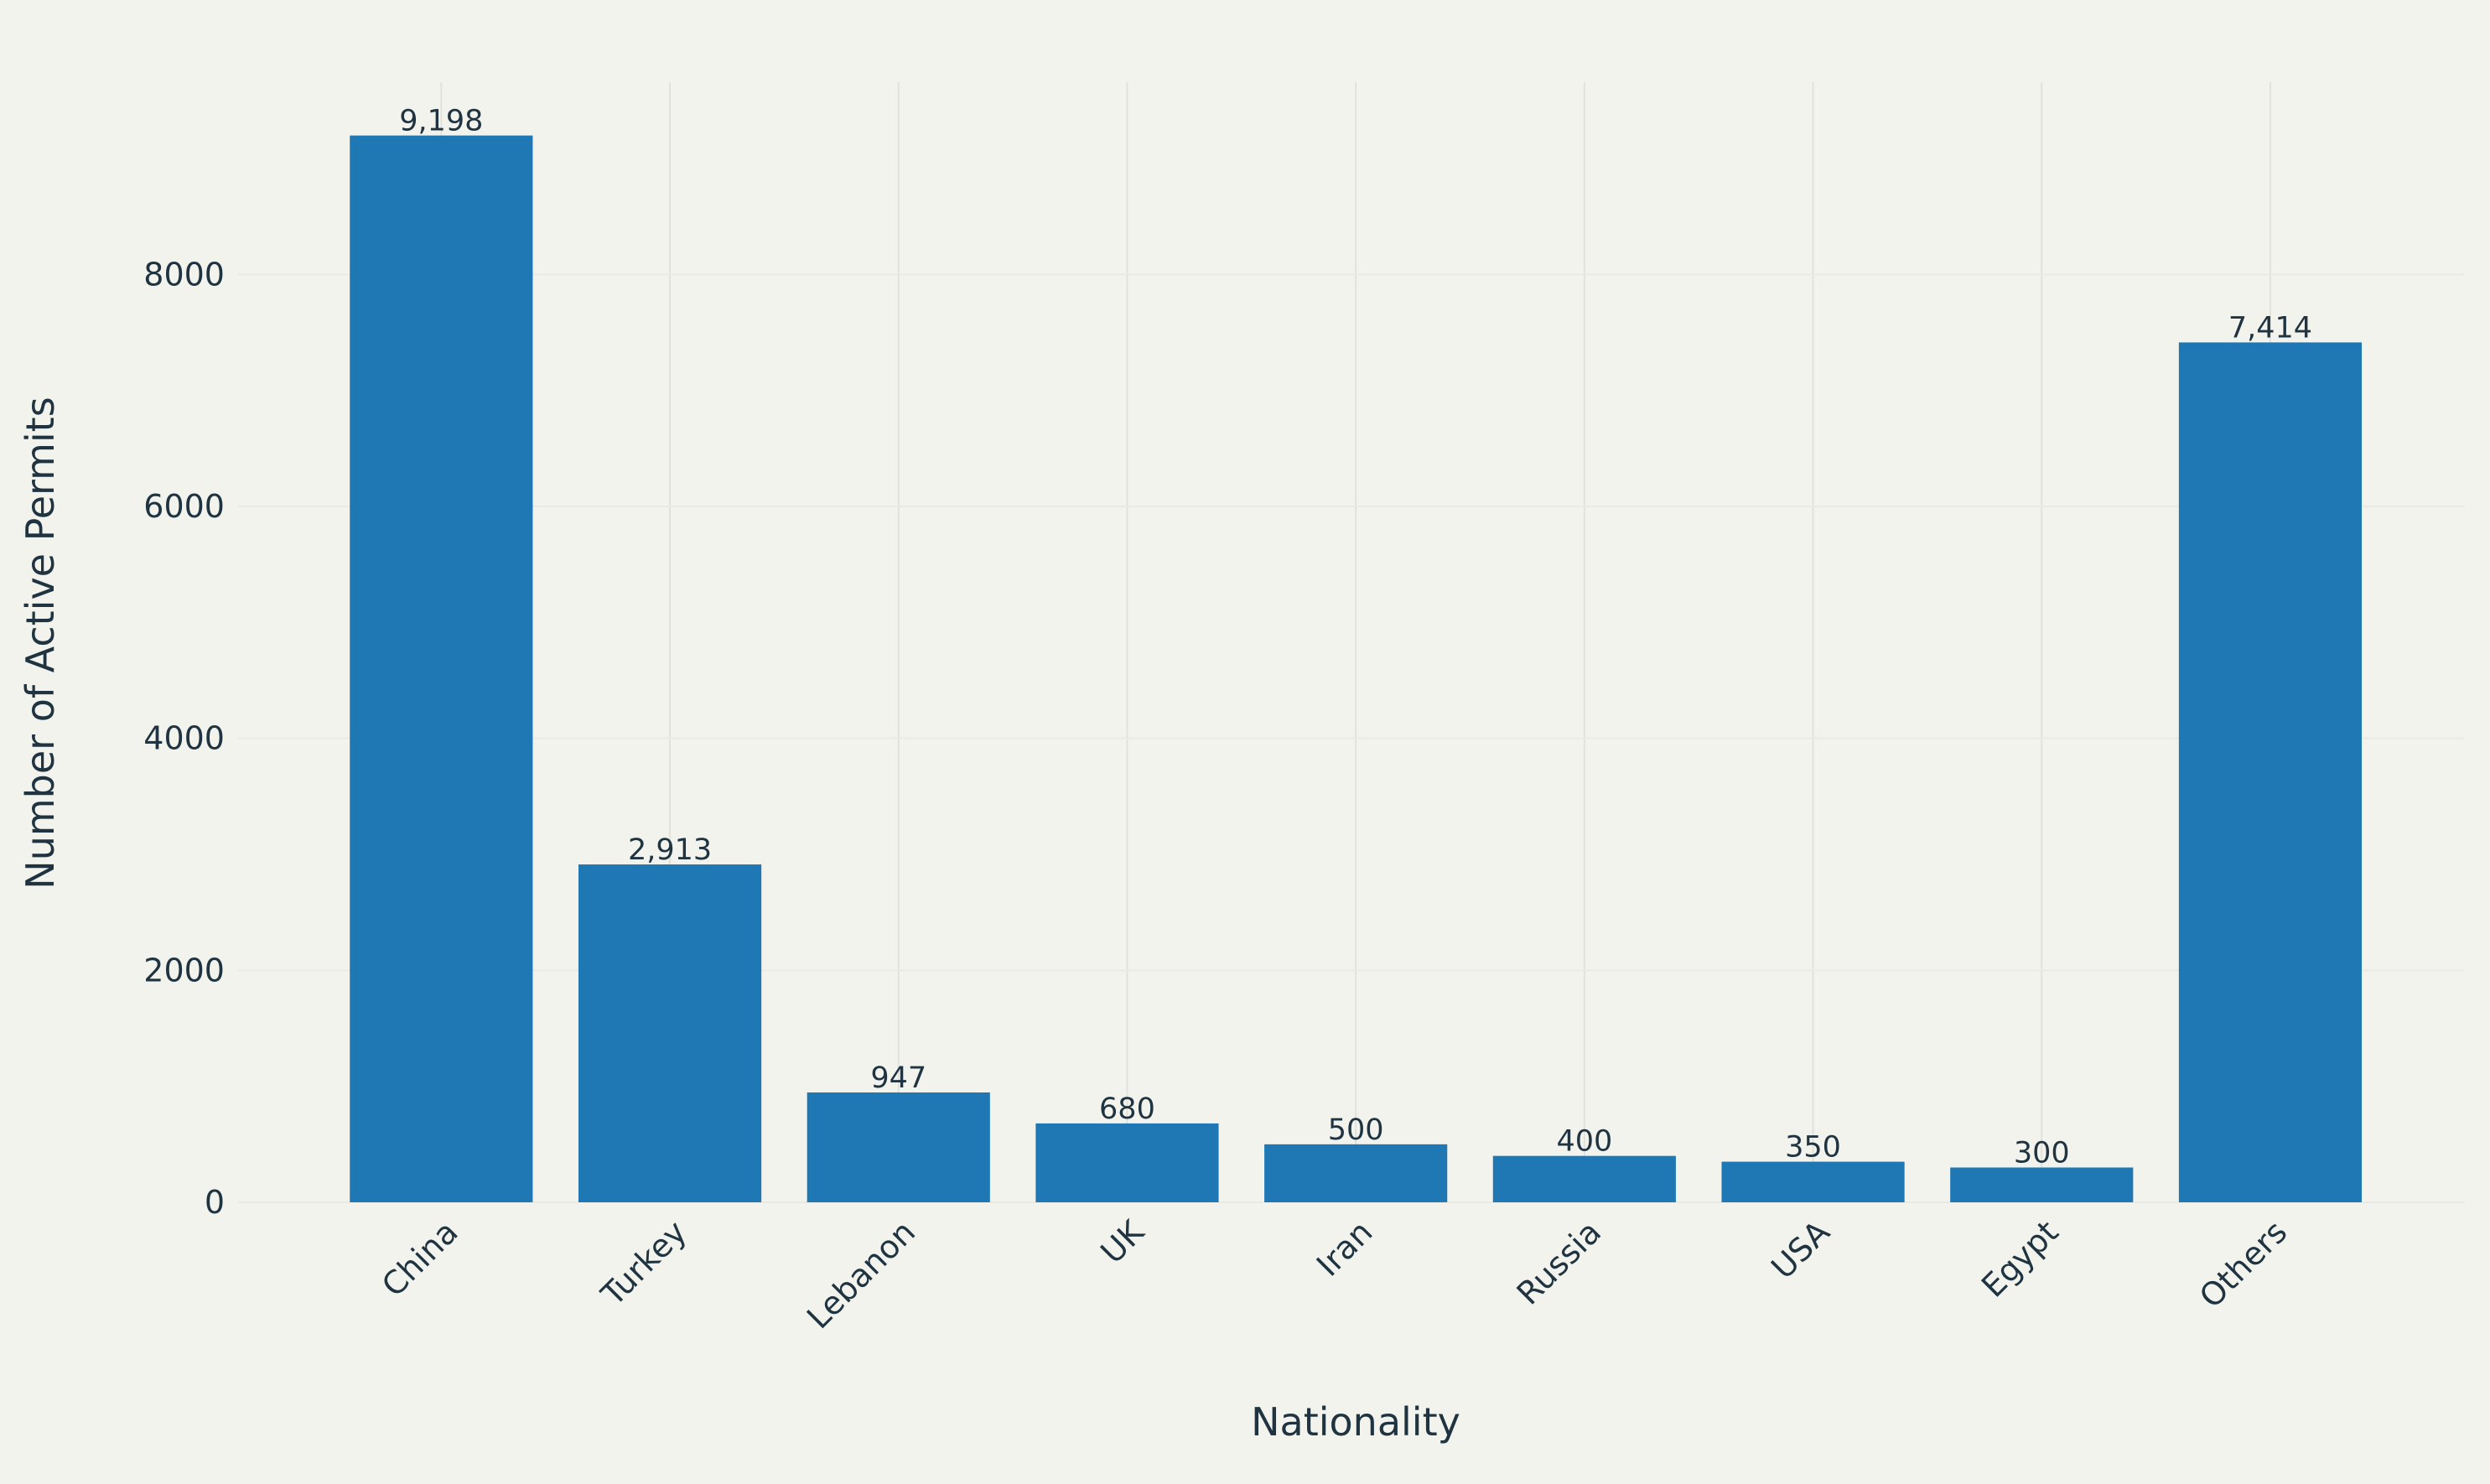 The height and width of the screenshot is (1484, 2490). What do you see at coordinates (1813, 1148) in the screenshot?
I see `value-label: 350` at bounding box center [1813, 1148].